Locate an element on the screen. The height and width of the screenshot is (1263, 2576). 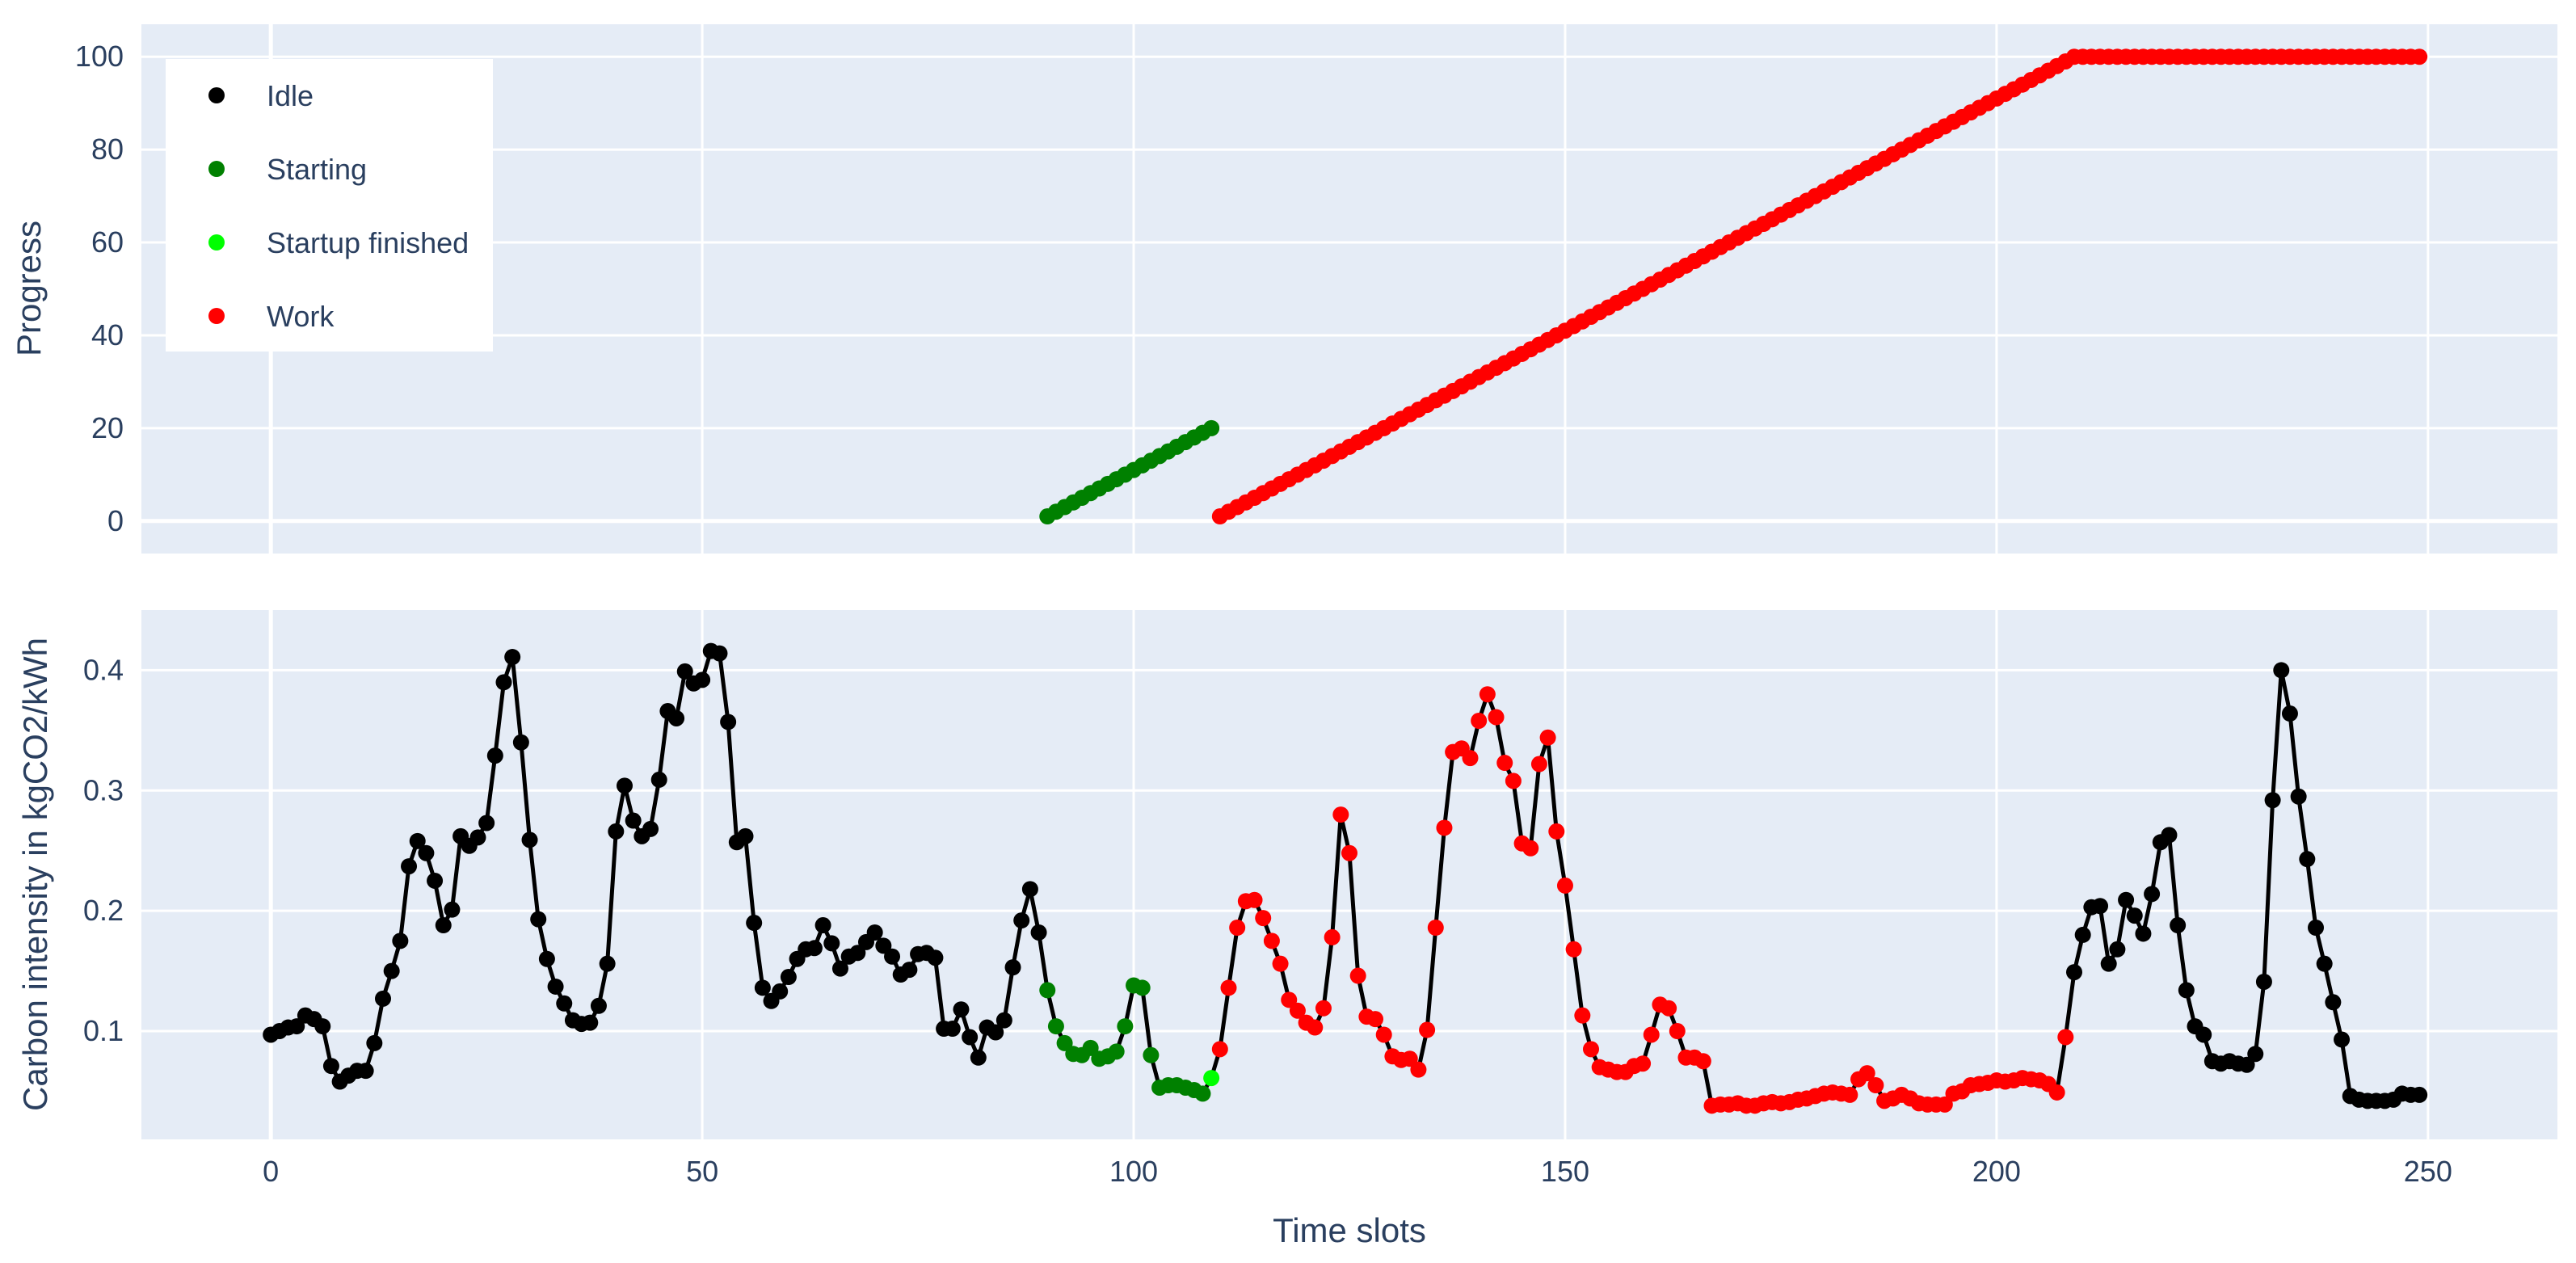
x-tick-label: 50 is located at coordinates (702, 1171).